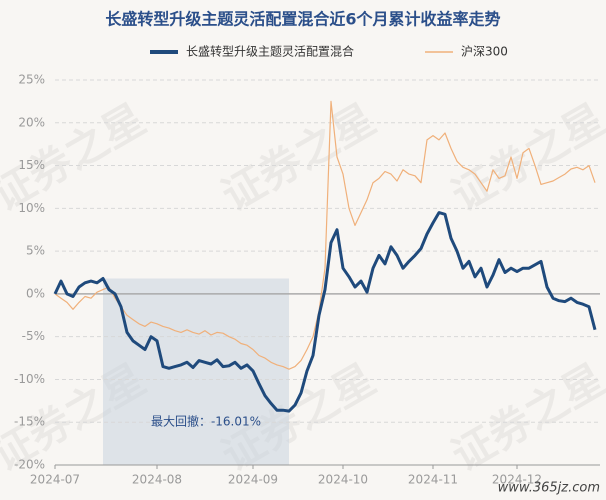 This screenshot has height=500, width=606. Describe the element at coordinates (302, 19) in the screenshot. I see `chart-title: 长盛转型升级主题灵活配置混合近6个月累计收益率走势` at that location.